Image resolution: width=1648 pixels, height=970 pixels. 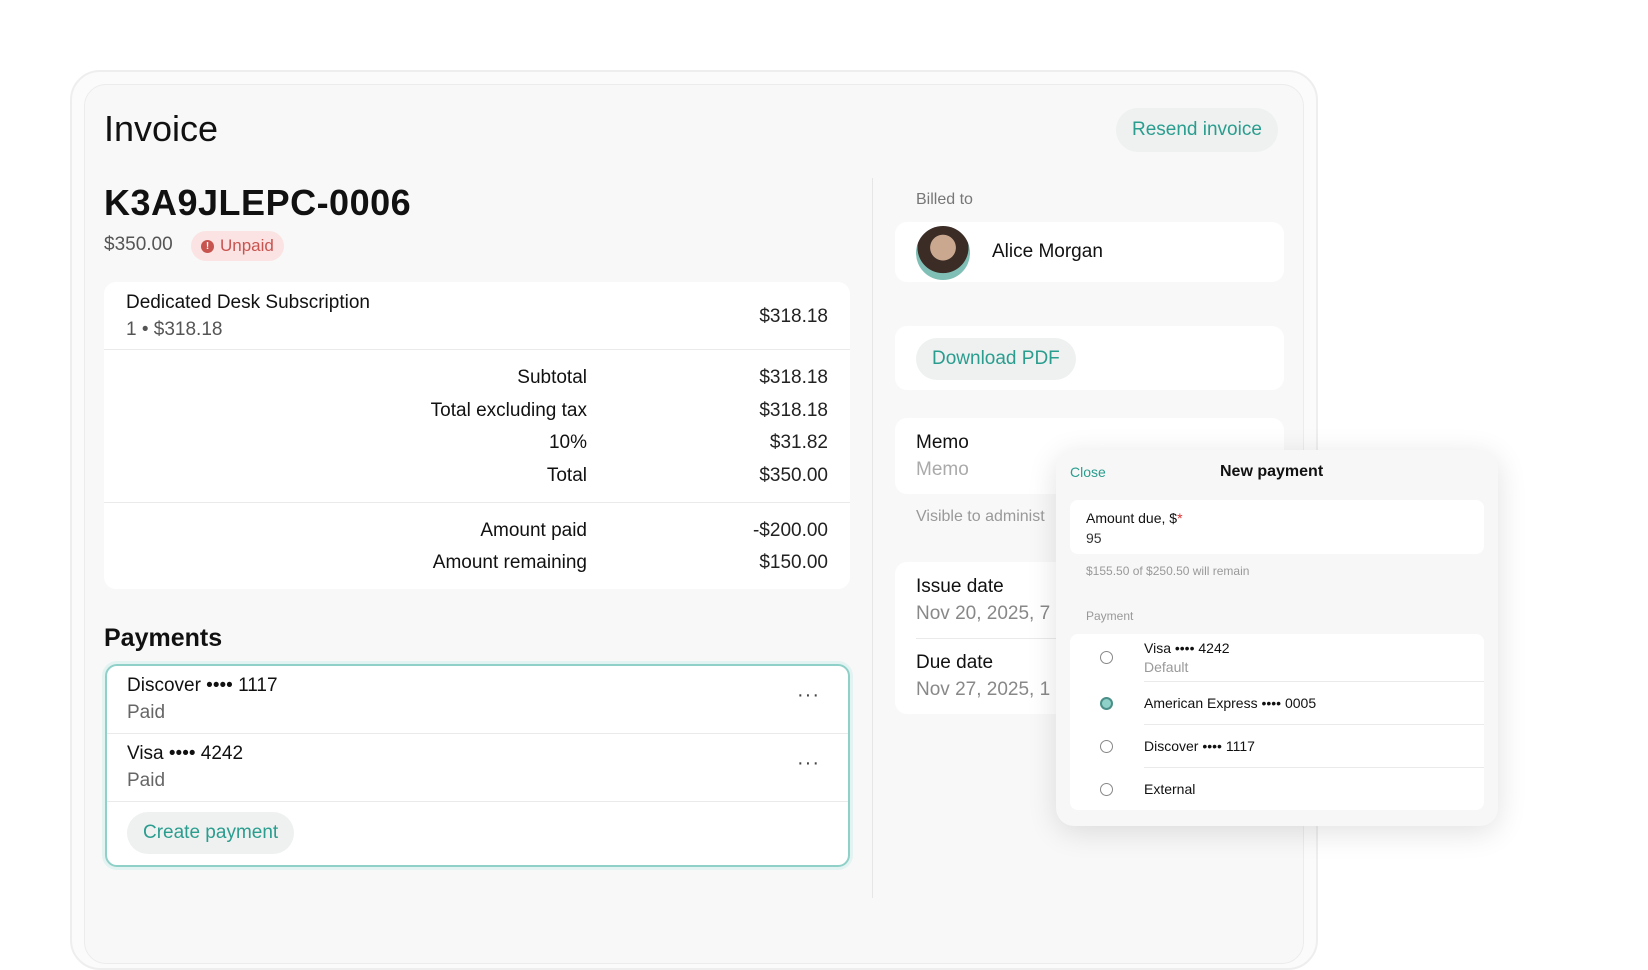 What do you see at coordinates (1047, 251) in the screenshot?
I see `customer-name: Alice Morgan` at bounding box center [1047, 251].